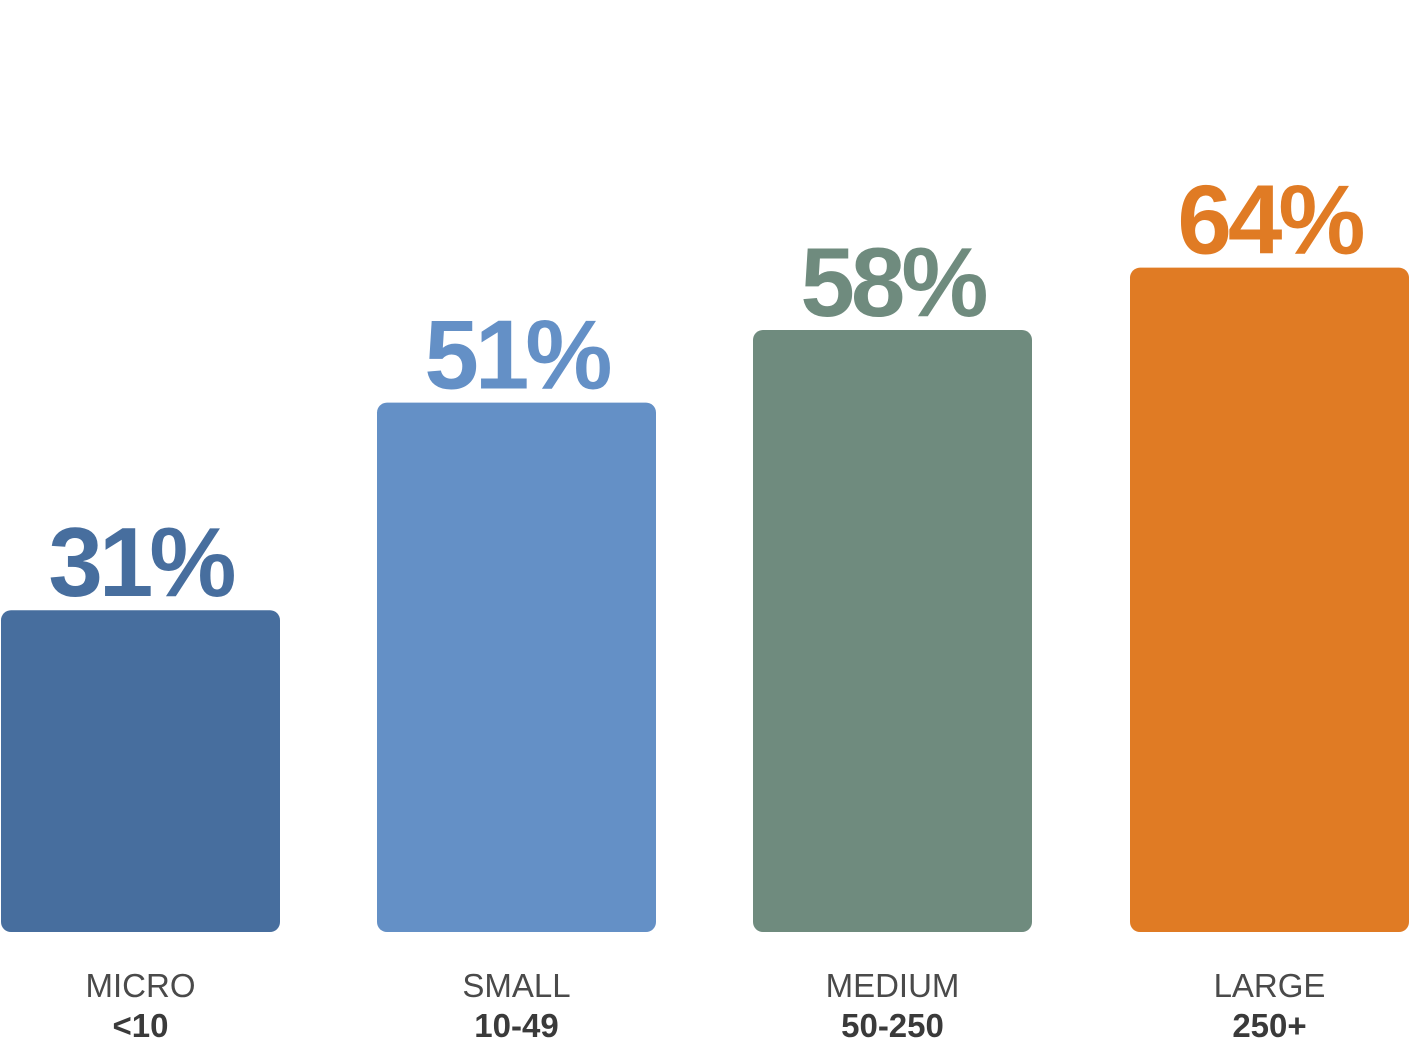 This screenshot has height=1048, width=1410. What do you see at coordinates (141, 985) in the screenshot?
I see `category-name-micro: MICRO` at bounding box center [141, 985].